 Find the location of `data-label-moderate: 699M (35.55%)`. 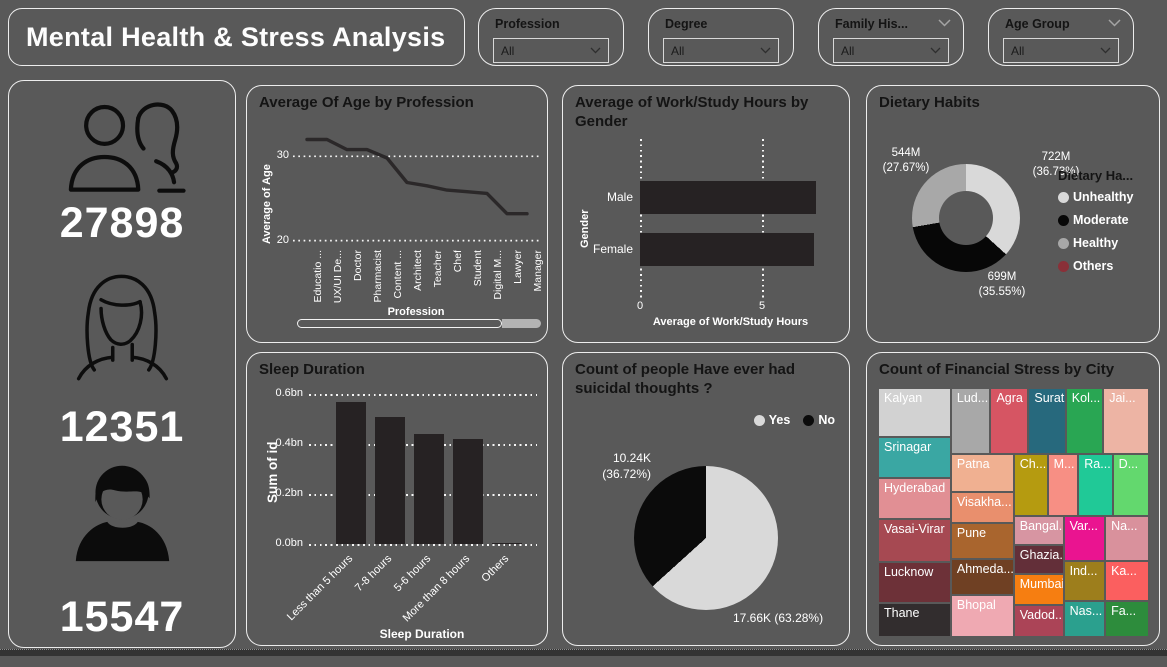

data-label-moderate: 699M (35.55%) is located at coordinates (1002, 284).